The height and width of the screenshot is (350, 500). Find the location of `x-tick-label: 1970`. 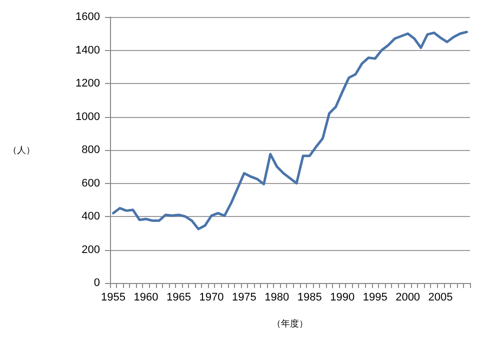

x-tick-label: 1970 is located at coordinates (211, 298).